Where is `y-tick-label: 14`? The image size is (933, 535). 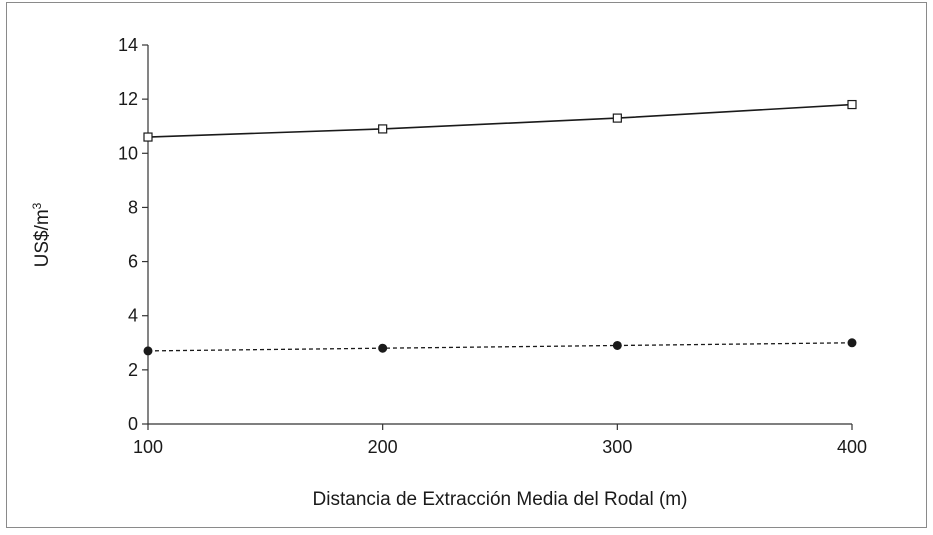
y-tick-label: 14 is located at coordinates (128, 45).